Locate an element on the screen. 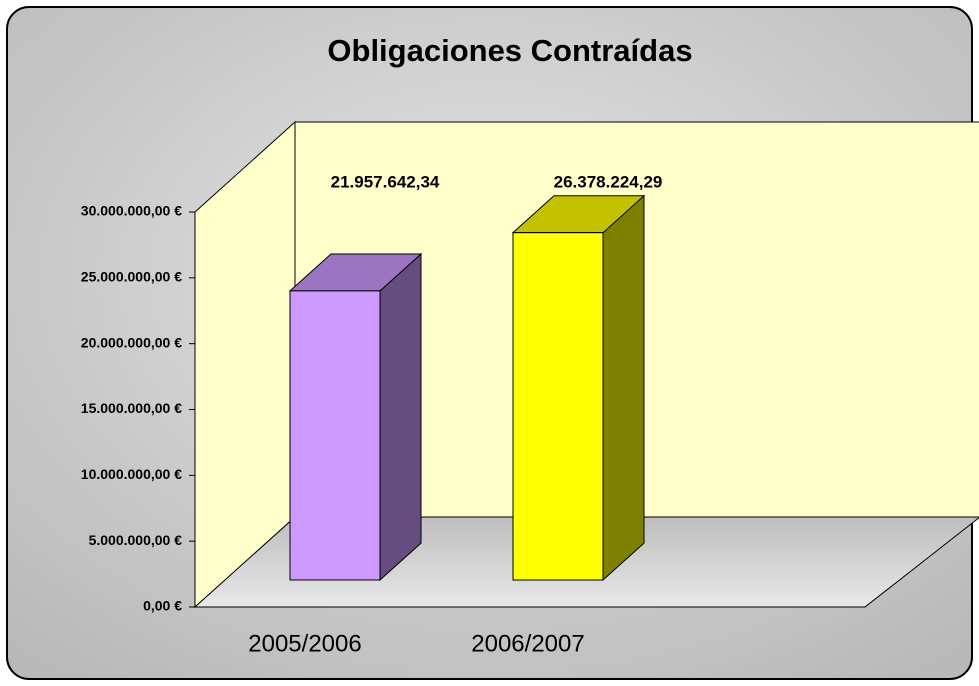 The height and width of the screenshot is (686, 979). value-label: 21.957.642,34 is located at coordinates (385, 181).